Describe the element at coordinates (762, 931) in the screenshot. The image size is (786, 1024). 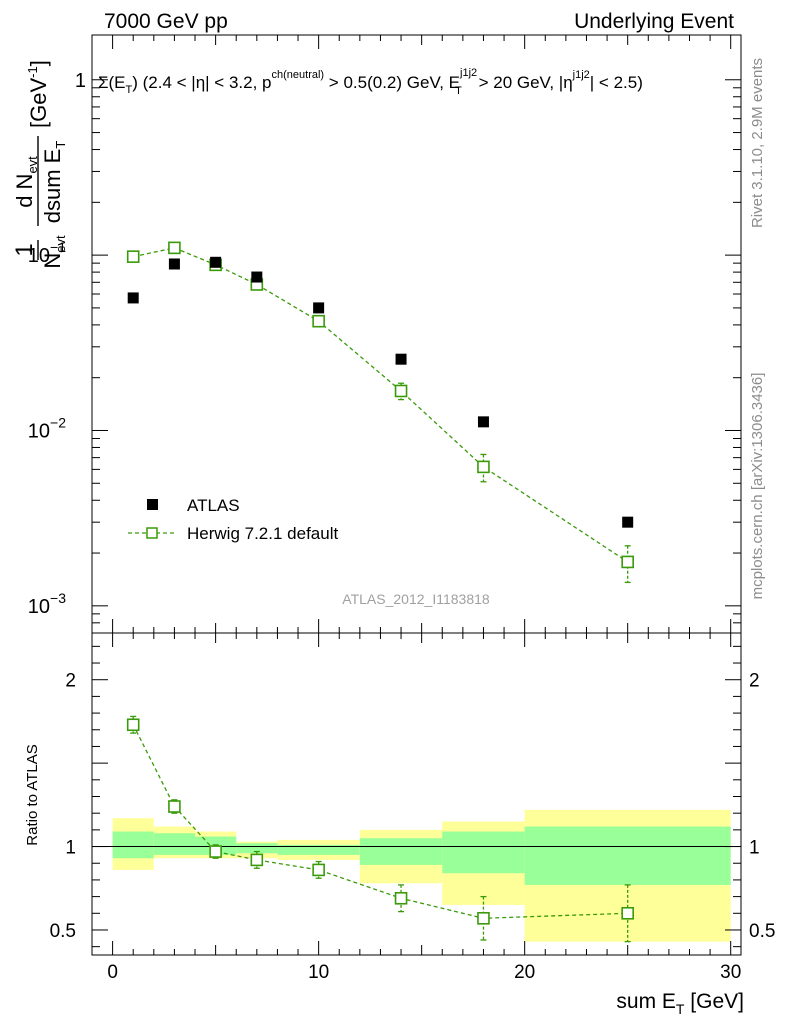
I see `ratio-ytick-label-right-0: 0.5` at that location.